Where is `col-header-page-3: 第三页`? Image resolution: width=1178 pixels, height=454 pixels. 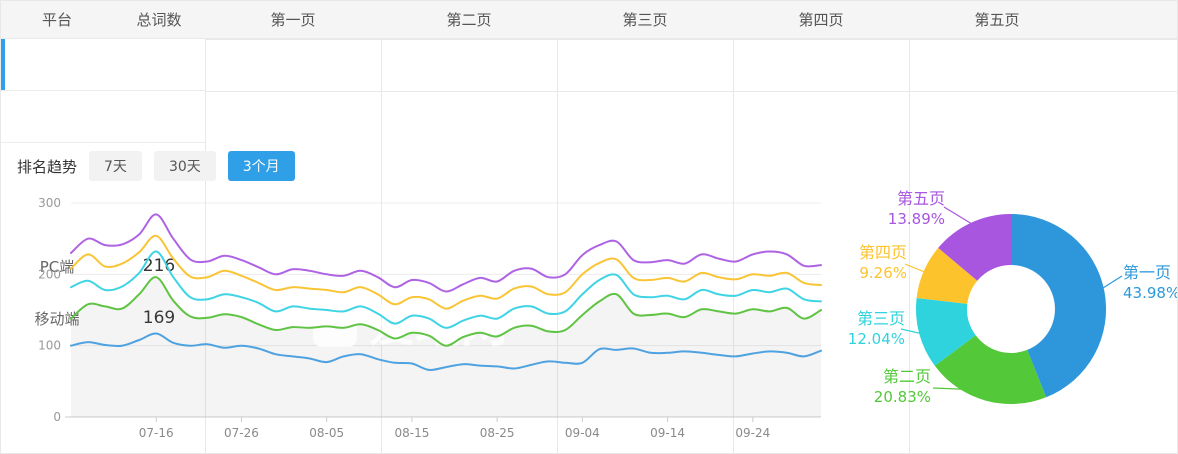 col-header-page-3: 第三页 is located at coordinates (645, 20).